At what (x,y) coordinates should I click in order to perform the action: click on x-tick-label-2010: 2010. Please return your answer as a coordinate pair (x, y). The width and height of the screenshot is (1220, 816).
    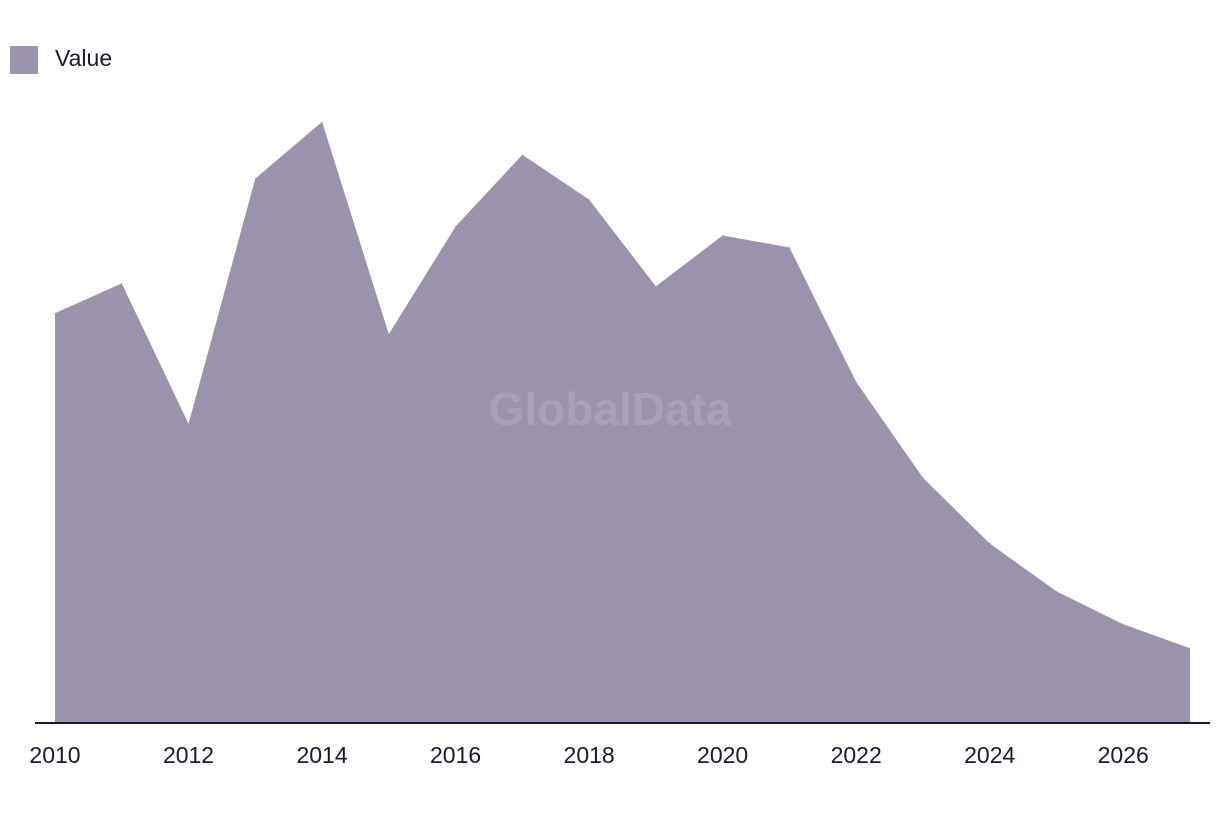
    Looking at the image, I should click on (54, 755).